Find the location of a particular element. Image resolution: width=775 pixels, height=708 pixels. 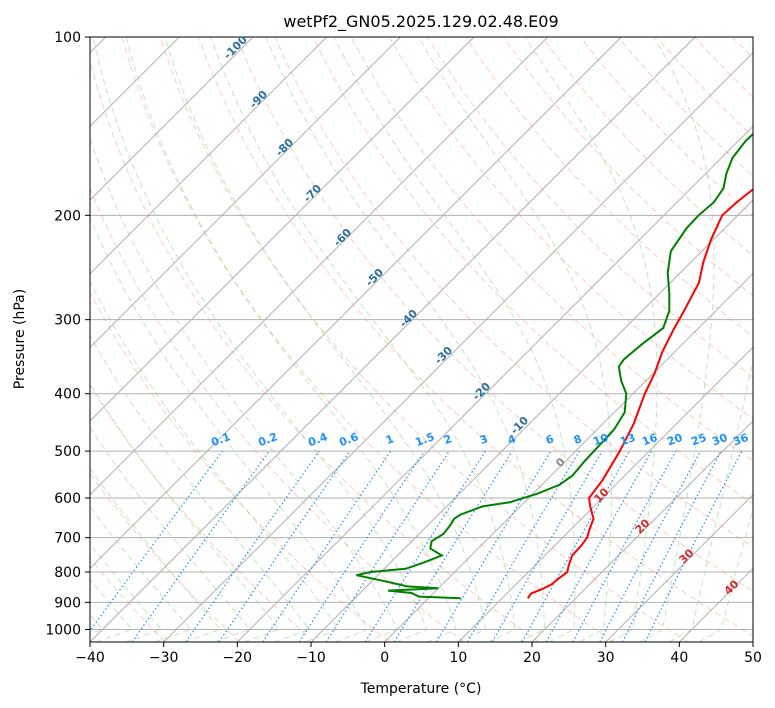

mixing-ratio-label: 3 is located at coordinates (484, 439).